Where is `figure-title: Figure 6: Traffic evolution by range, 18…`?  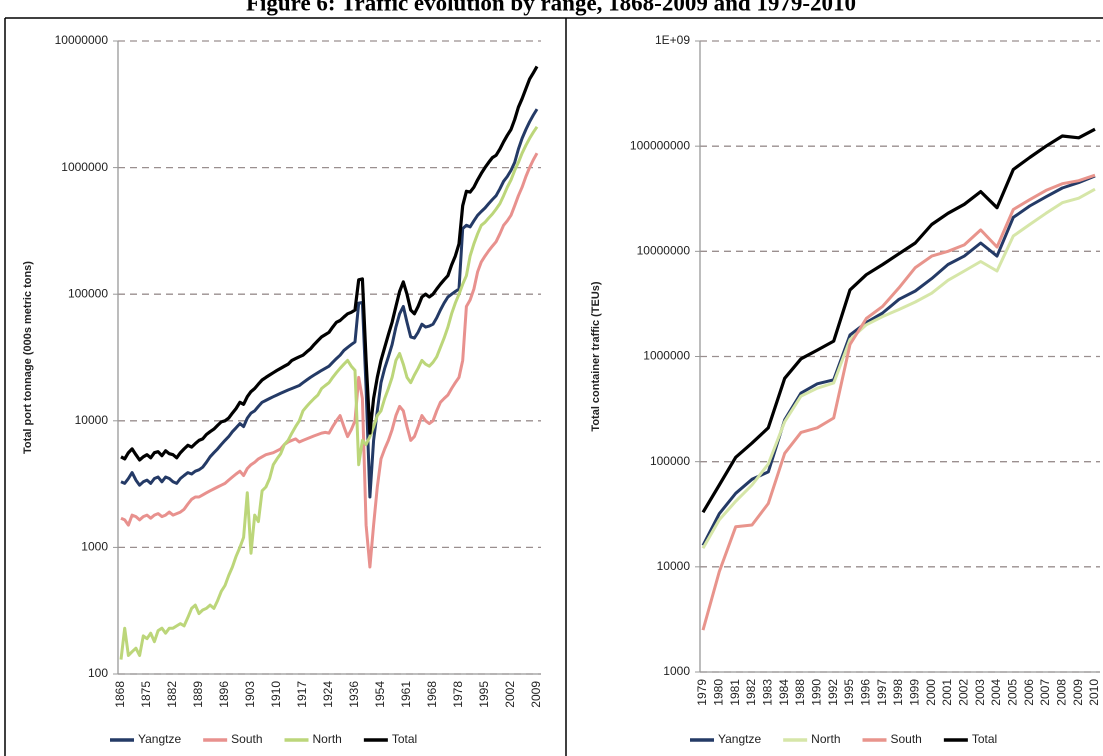
figure-title: Figure 6: Traffic evolution by range, 18… is located at coordinates (551, 7).